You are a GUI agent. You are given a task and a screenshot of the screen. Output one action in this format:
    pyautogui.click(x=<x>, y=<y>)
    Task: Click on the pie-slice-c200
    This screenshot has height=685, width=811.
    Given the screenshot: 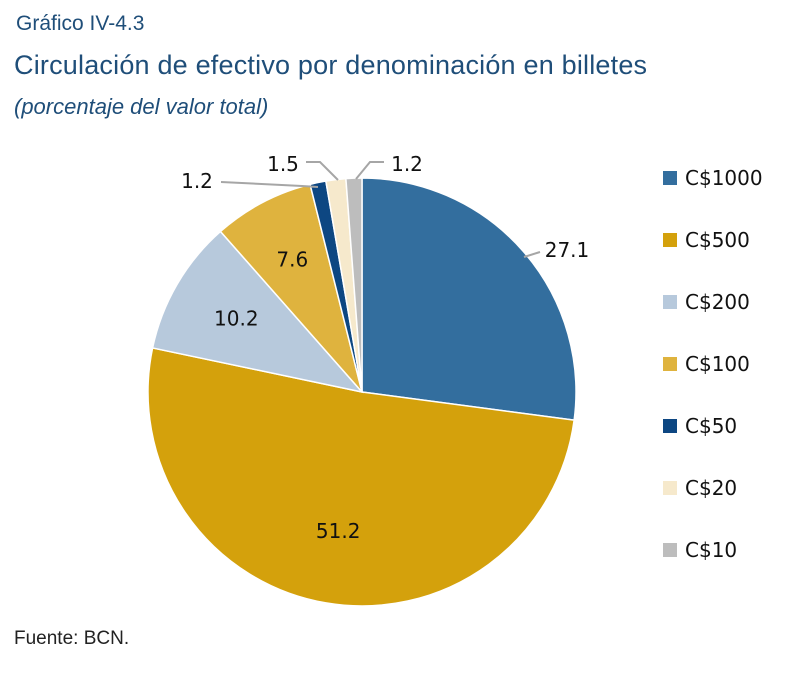 What is the action you would take?
    pyautogui.click(x=258, y=312)
    